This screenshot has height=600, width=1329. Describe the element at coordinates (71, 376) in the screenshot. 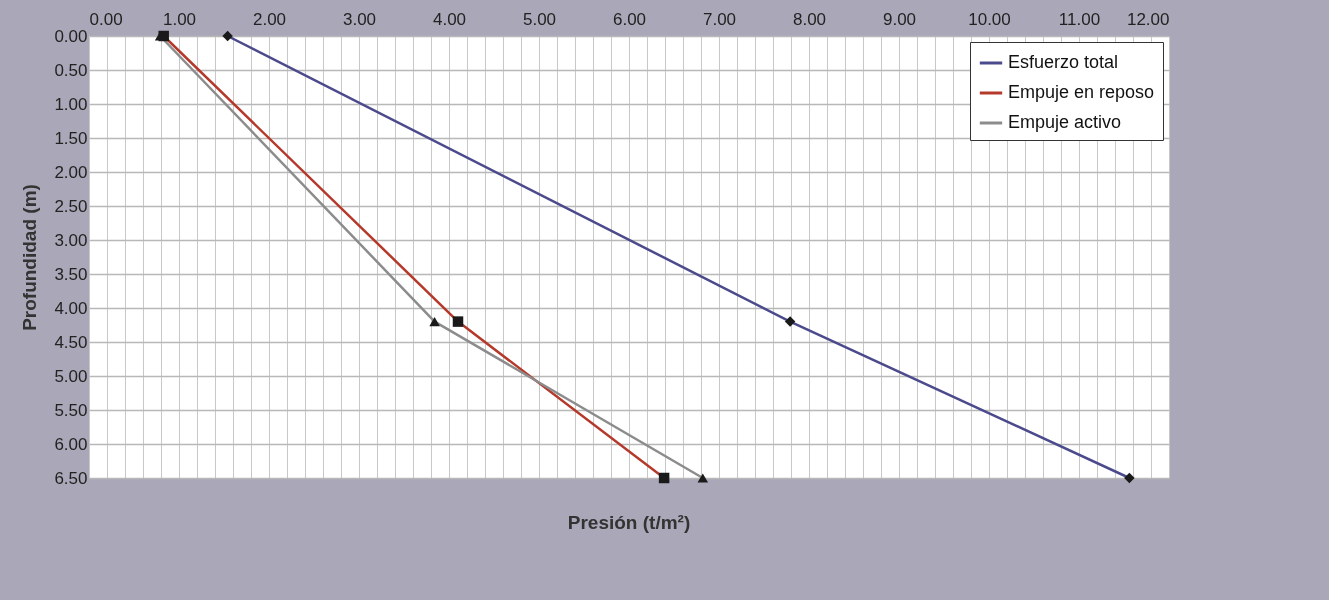

I see `y-tick-label: 5.00` at that location.